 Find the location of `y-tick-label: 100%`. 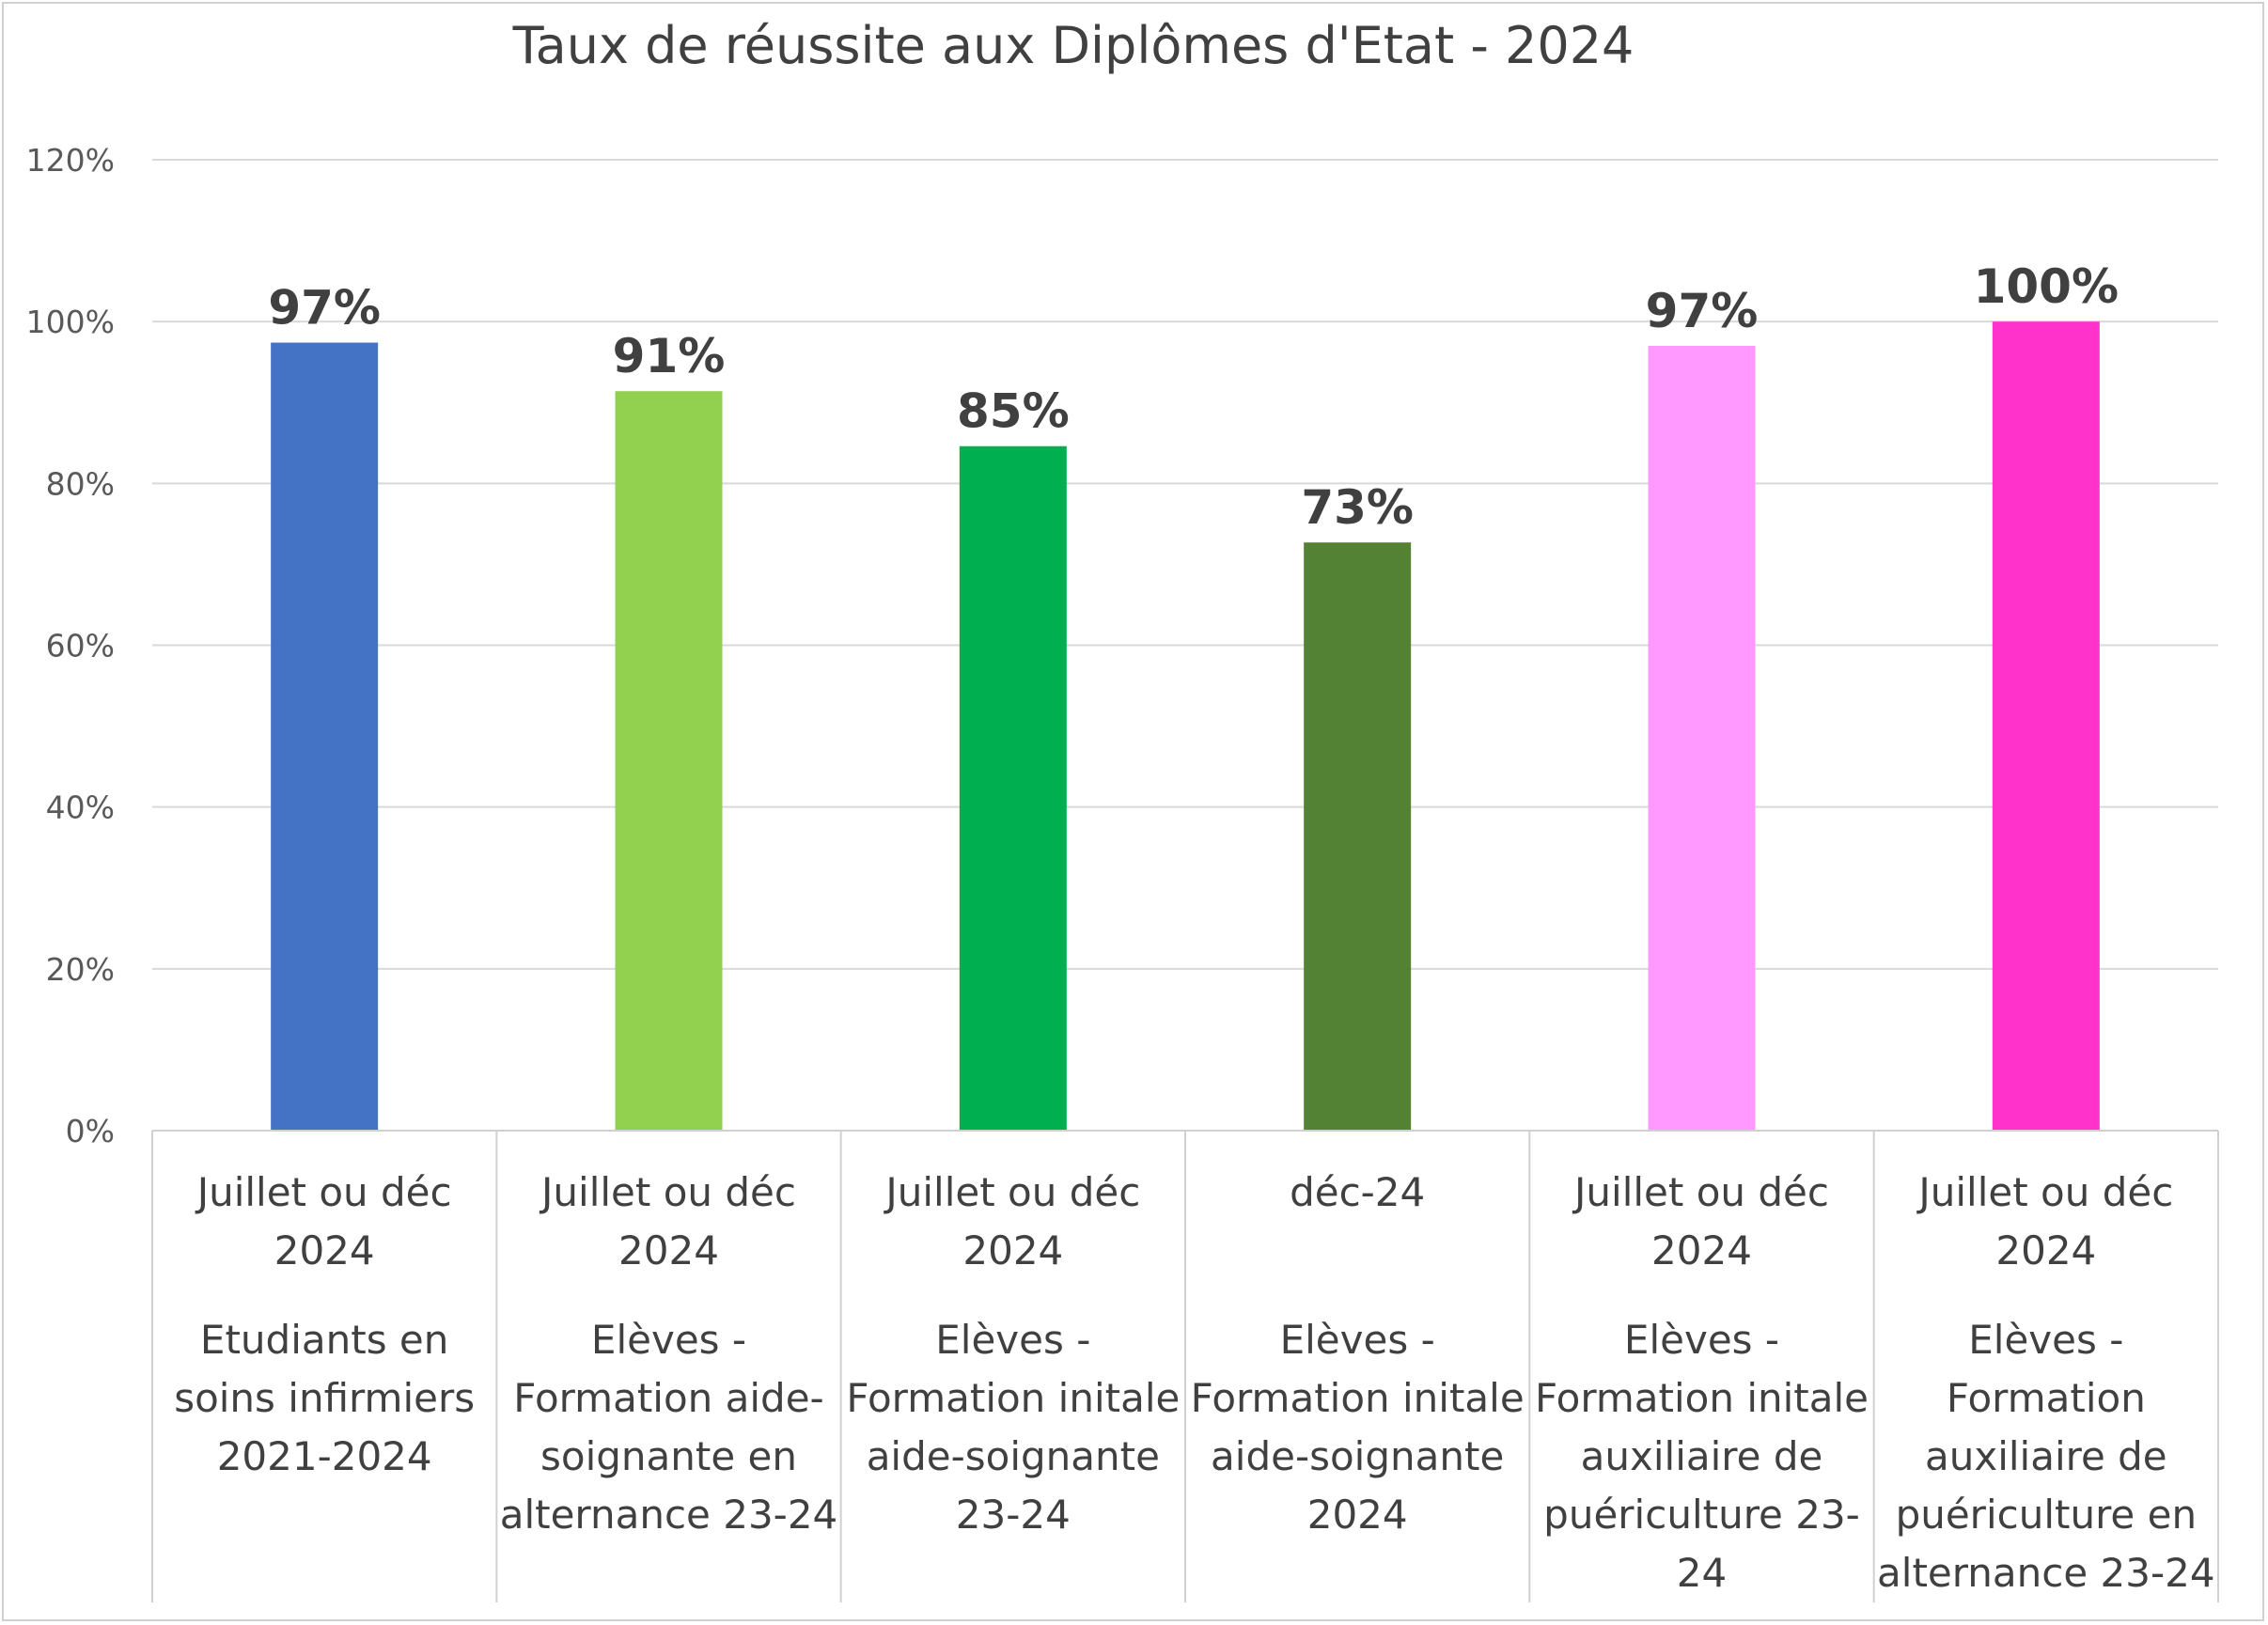

y-tick-label: 100% is located at coordinates (70, 322).